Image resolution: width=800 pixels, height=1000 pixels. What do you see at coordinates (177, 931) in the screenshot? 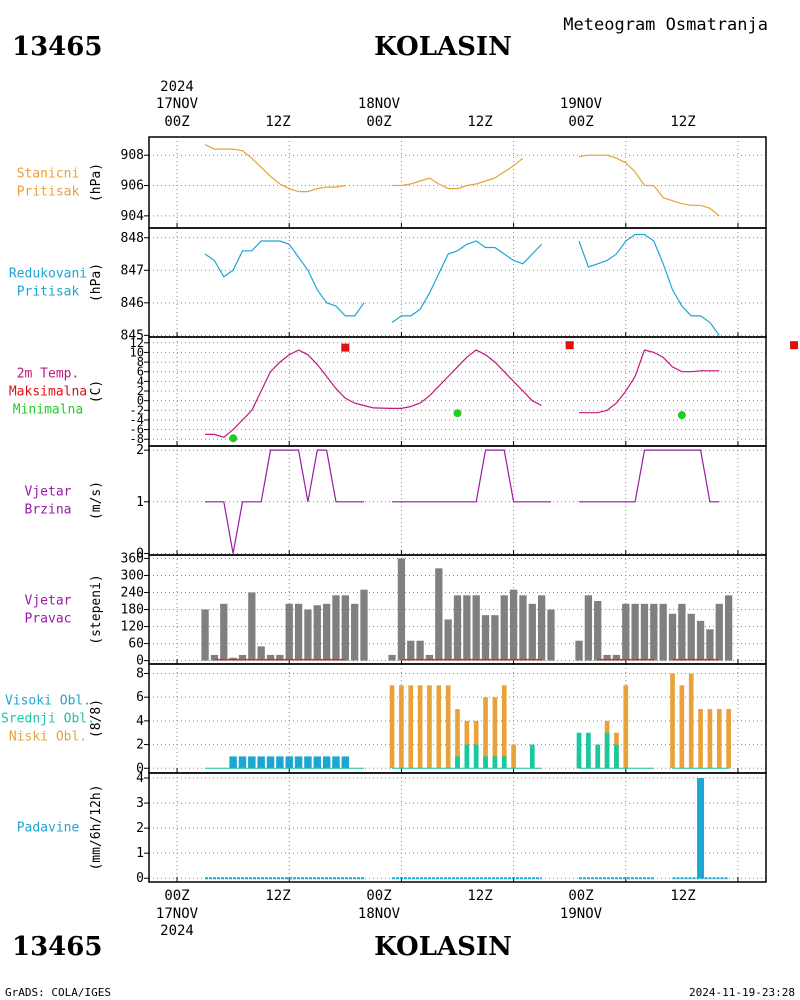
I see `year-label-bottom: 2024` at bounding box center [177, 931].